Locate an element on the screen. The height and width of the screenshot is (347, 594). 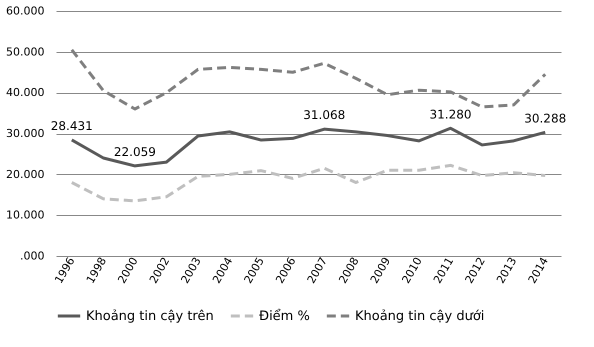
y-tick-label: 40.000 is located at coordinates (25, 93).